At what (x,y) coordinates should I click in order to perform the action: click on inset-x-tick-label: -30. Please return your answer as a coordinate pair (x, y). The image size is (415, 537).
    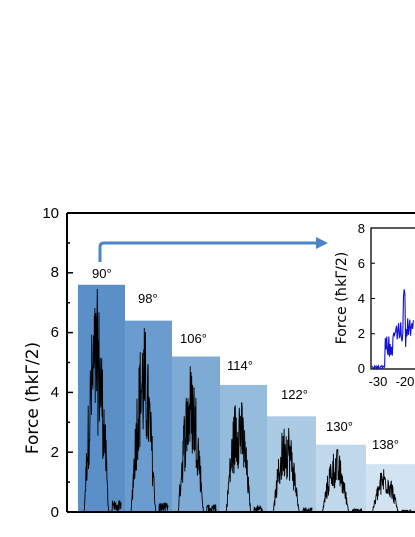
    Looking at the image, I should click on (378, 381).